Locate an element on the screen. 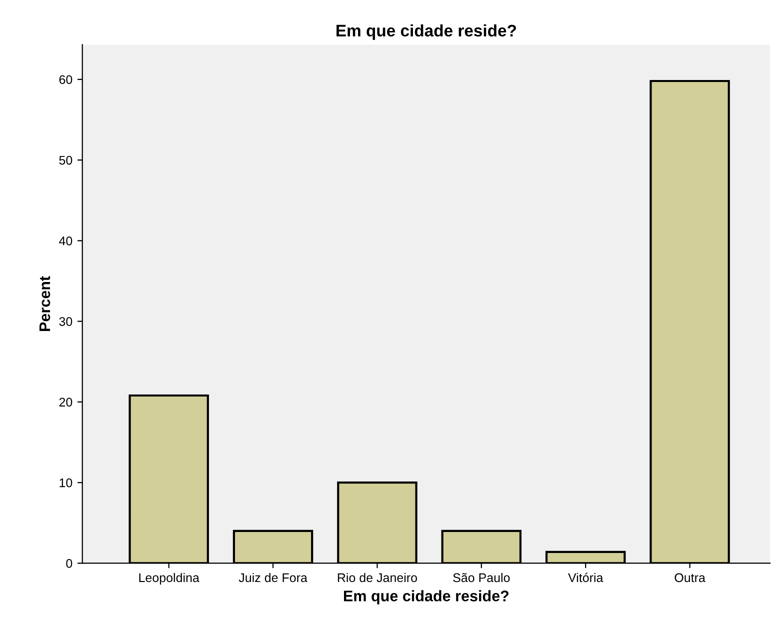  x-tick-label: Leopoldina is located at coordinates (169, 578).